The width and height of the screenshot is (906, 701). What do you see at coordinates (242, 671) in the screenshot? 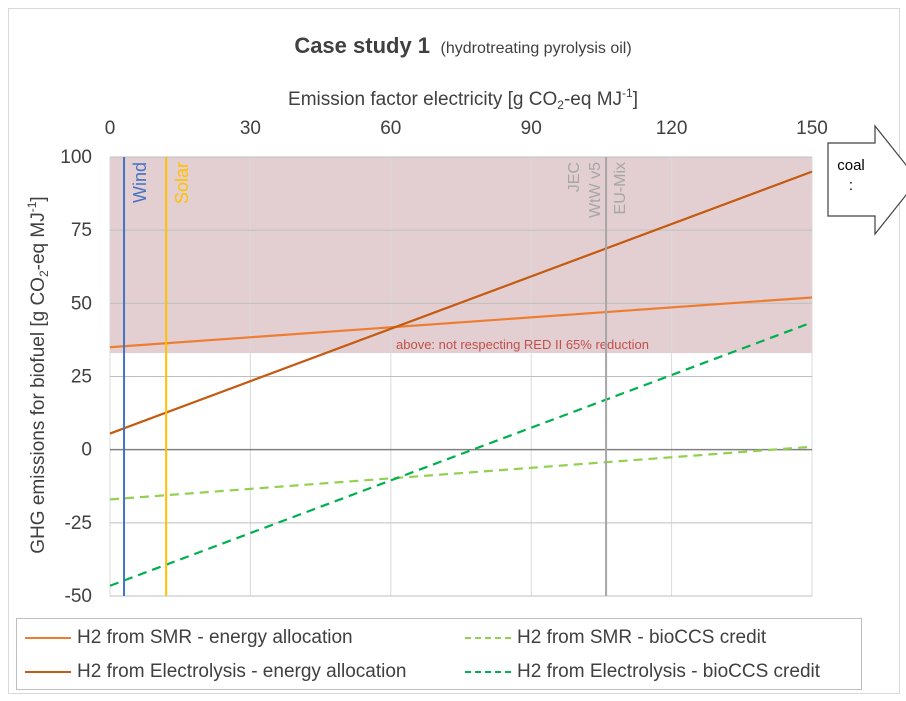
I see `legend-label: H2 from Electrolysis - energy allocation` at bounding box center [242, 671].